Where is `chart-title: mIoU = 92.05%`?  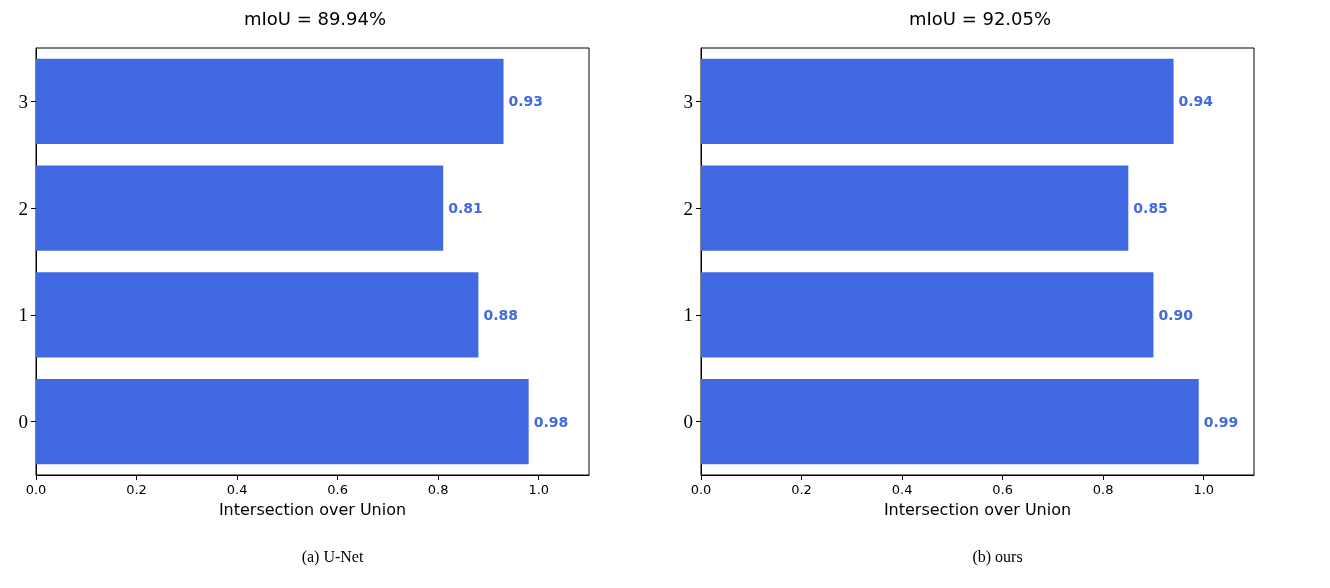 chart-title: mIoU = 92.05% is located at coordinates (980, 18).